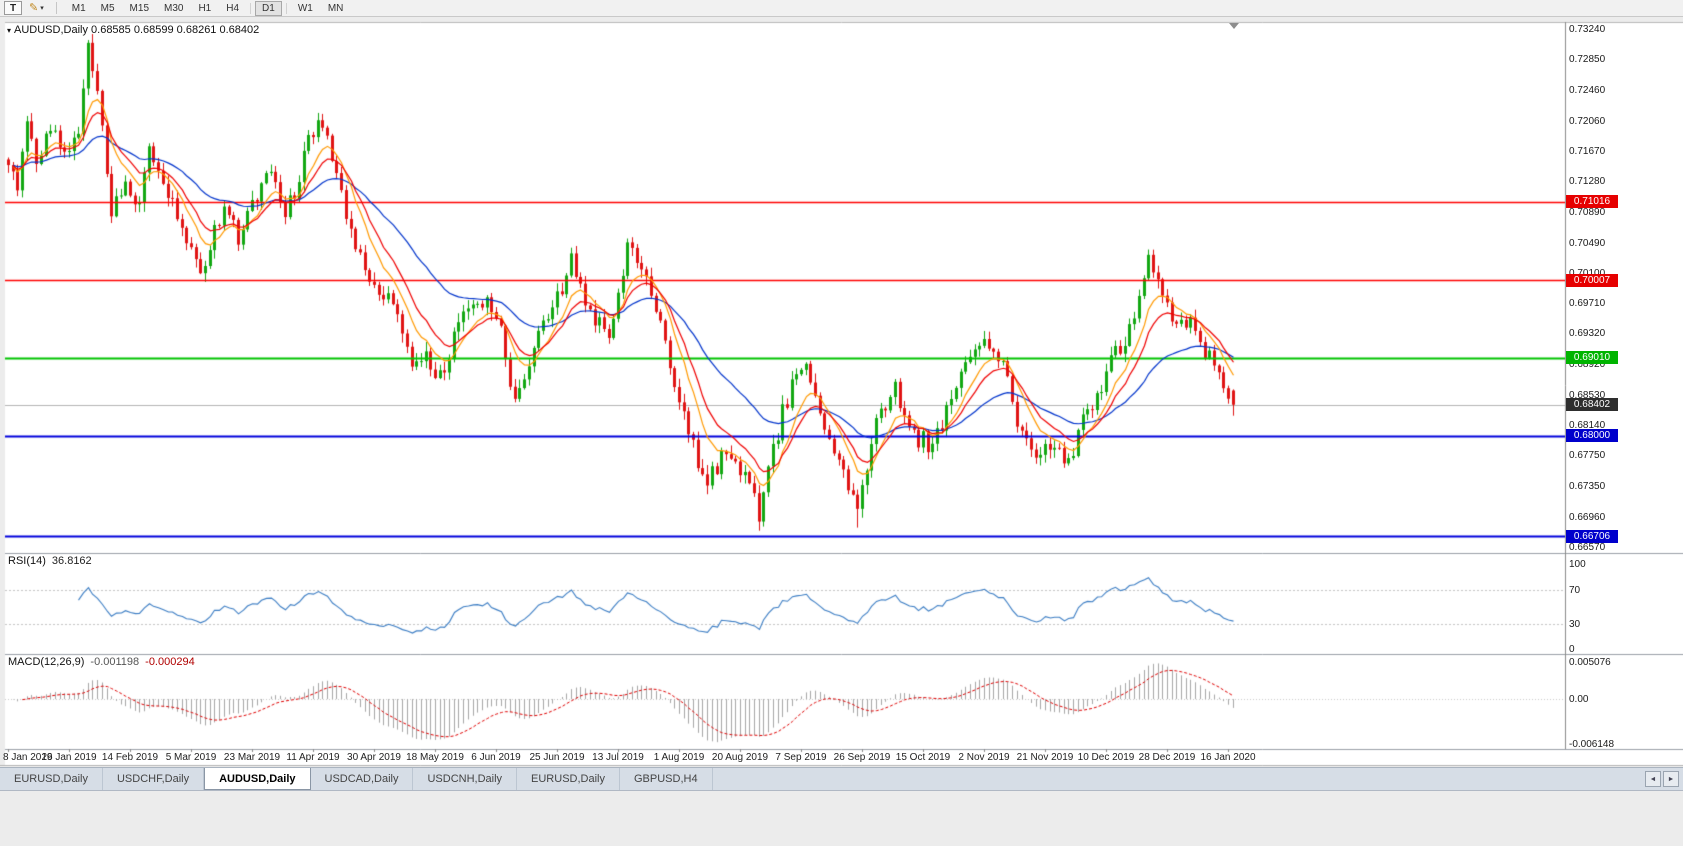 Image resolution: width=1683 pixels, height=846 pixels. I want to click on chart-tab-gbpusd-h4: GBPUSD,H4, so click(666, 779).